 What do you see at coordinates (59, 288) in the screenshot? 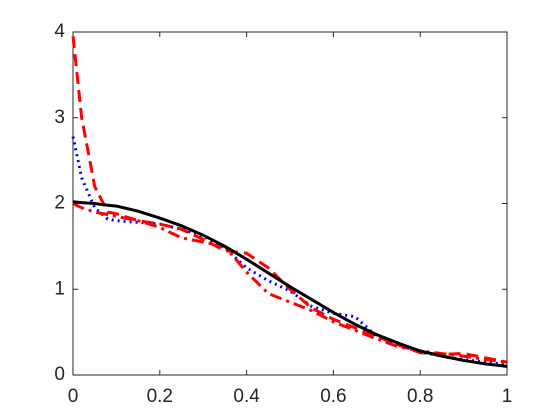
I see `y-tick-label: 1` at bounding box center [59, 288].